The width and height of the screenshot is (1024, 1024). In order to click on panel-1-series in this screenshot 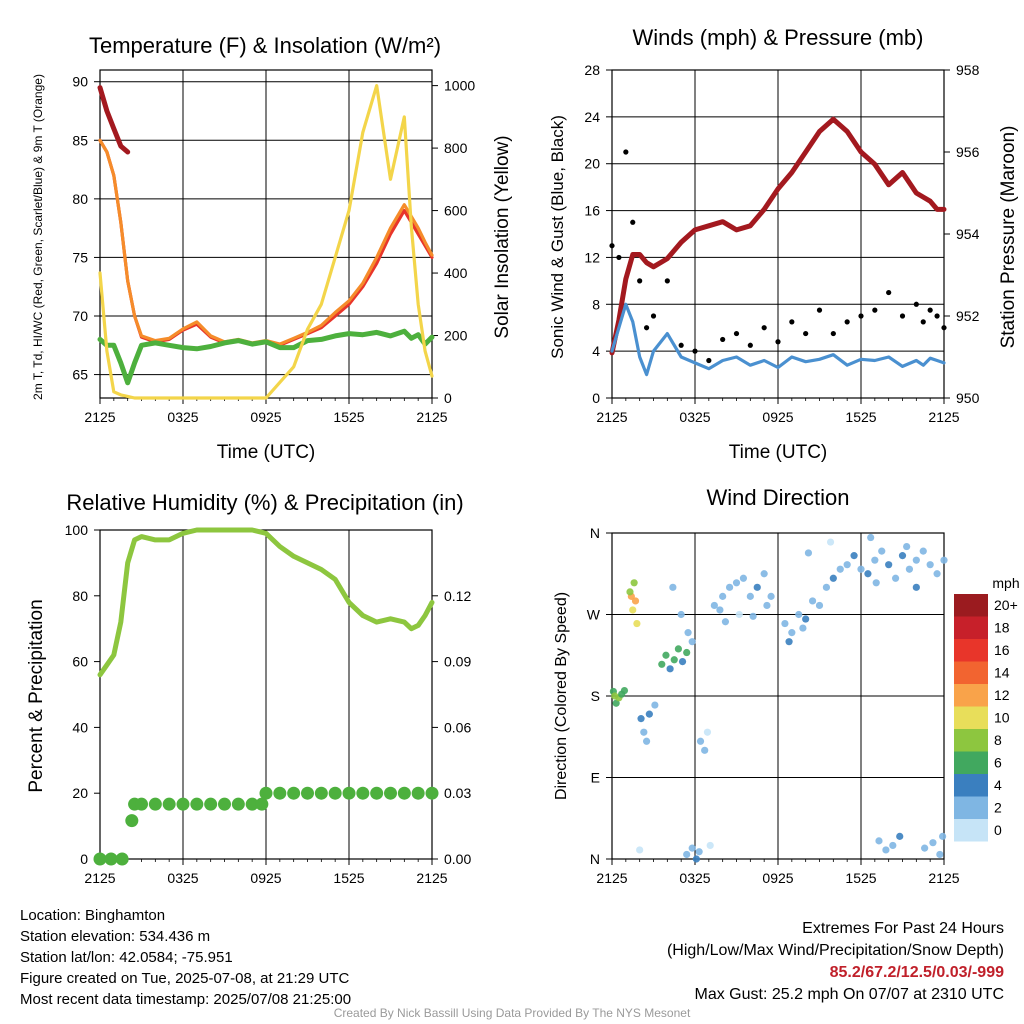, I will do `click(778, 246)`.